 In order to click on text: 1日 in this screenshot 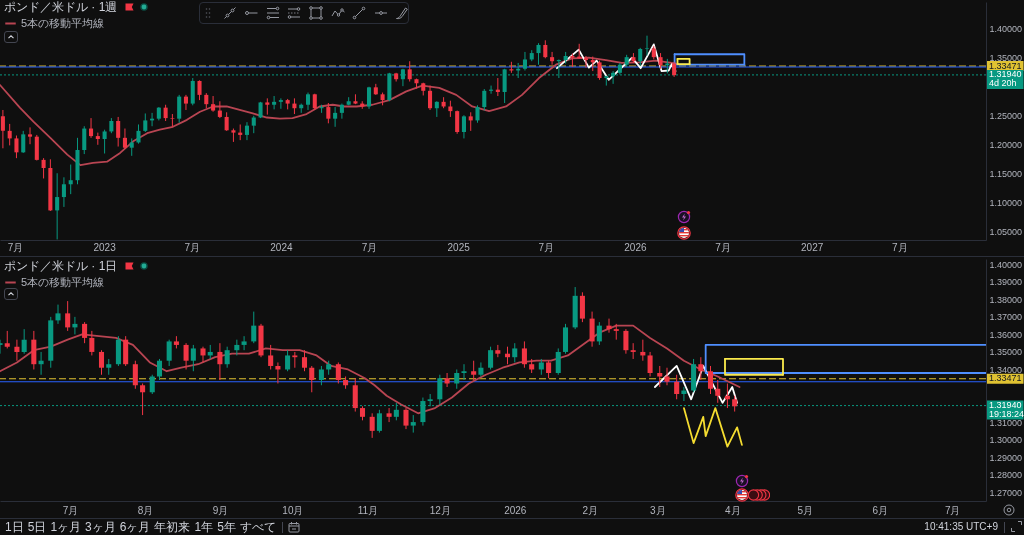, I will do `click(14, 527)`.